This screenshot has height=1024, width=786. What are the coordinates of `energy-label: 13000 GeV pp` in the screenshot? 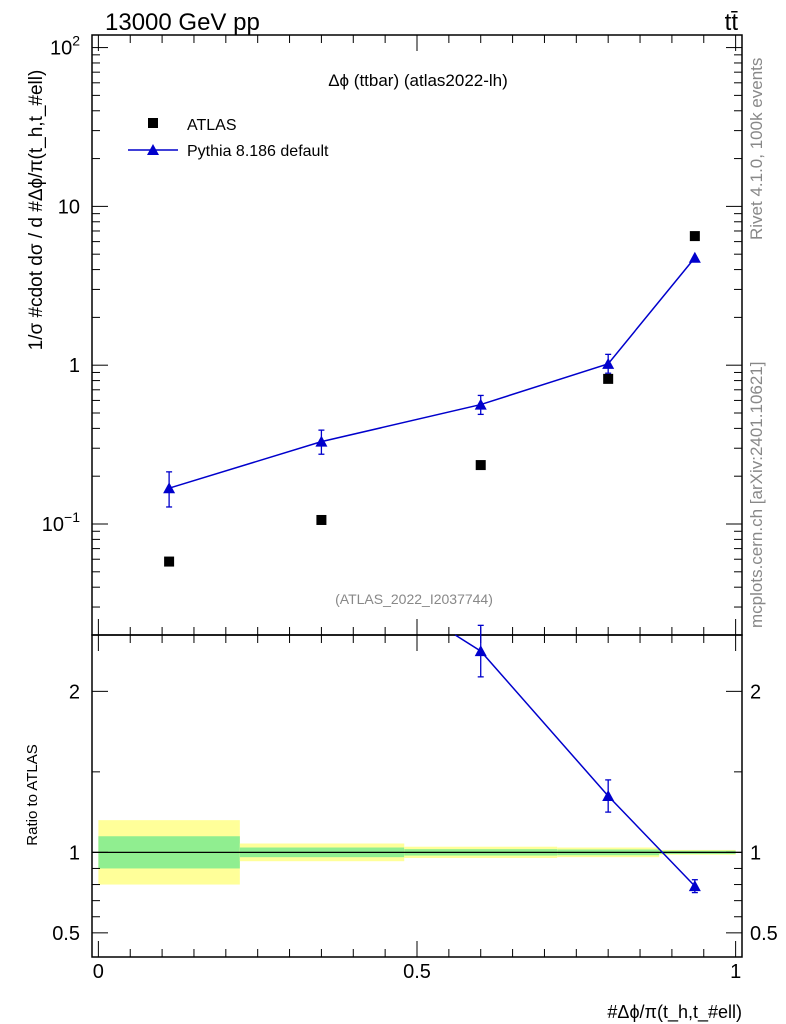 It's located at (182, 22).